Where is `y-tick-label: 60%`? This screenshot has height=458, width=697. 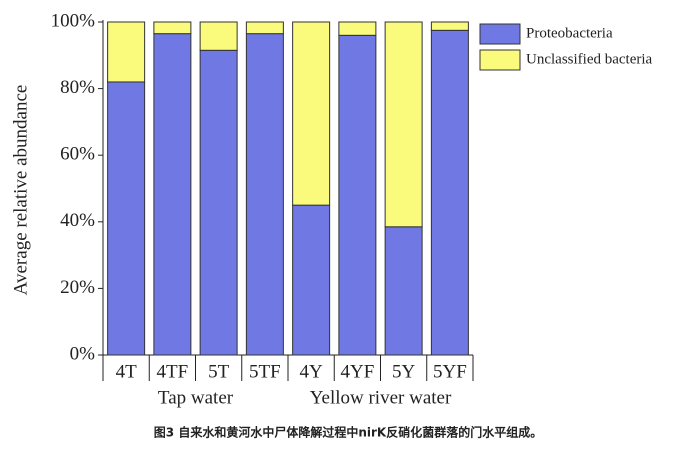
y-tick-label: 60% is located at coordinates (77, 154).